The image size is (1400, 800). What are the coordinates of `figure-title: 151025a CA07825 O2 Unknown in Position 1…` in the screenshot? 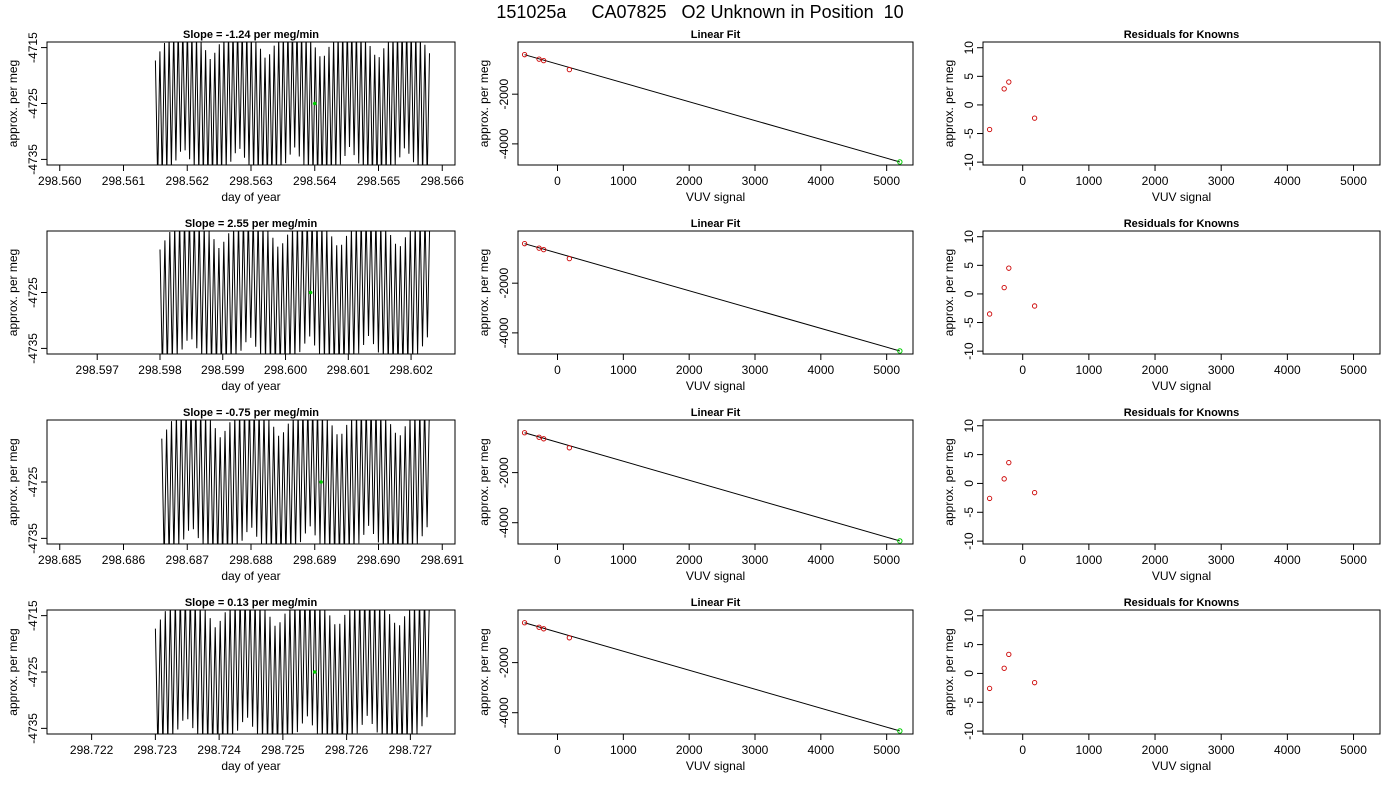 It's located at (700, 12).